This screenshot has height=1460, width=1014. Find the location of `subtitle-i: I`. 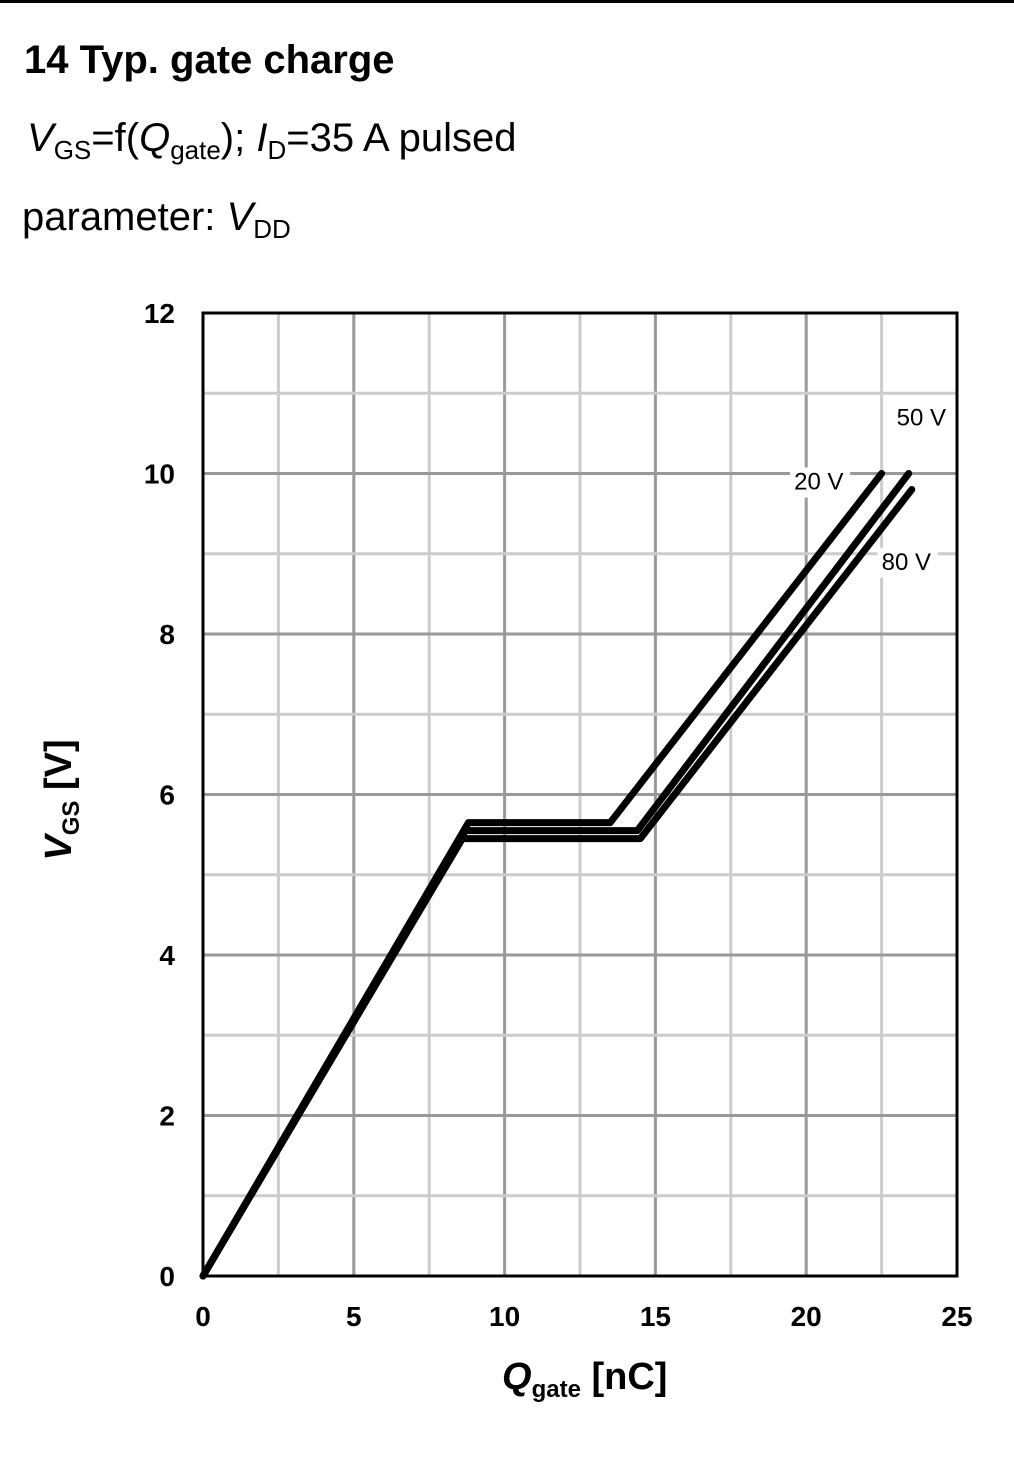

subtitle-i: I is located at coordinates (262, 138).